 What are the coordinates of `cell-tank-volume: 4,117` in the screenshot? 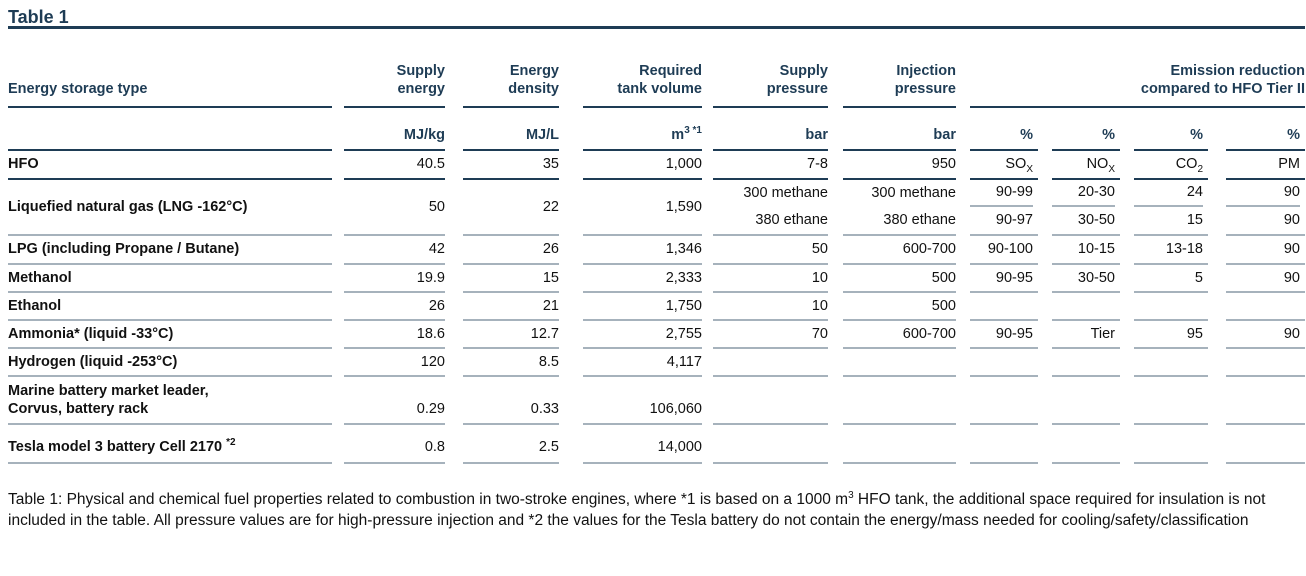 It's located at (642, 363).